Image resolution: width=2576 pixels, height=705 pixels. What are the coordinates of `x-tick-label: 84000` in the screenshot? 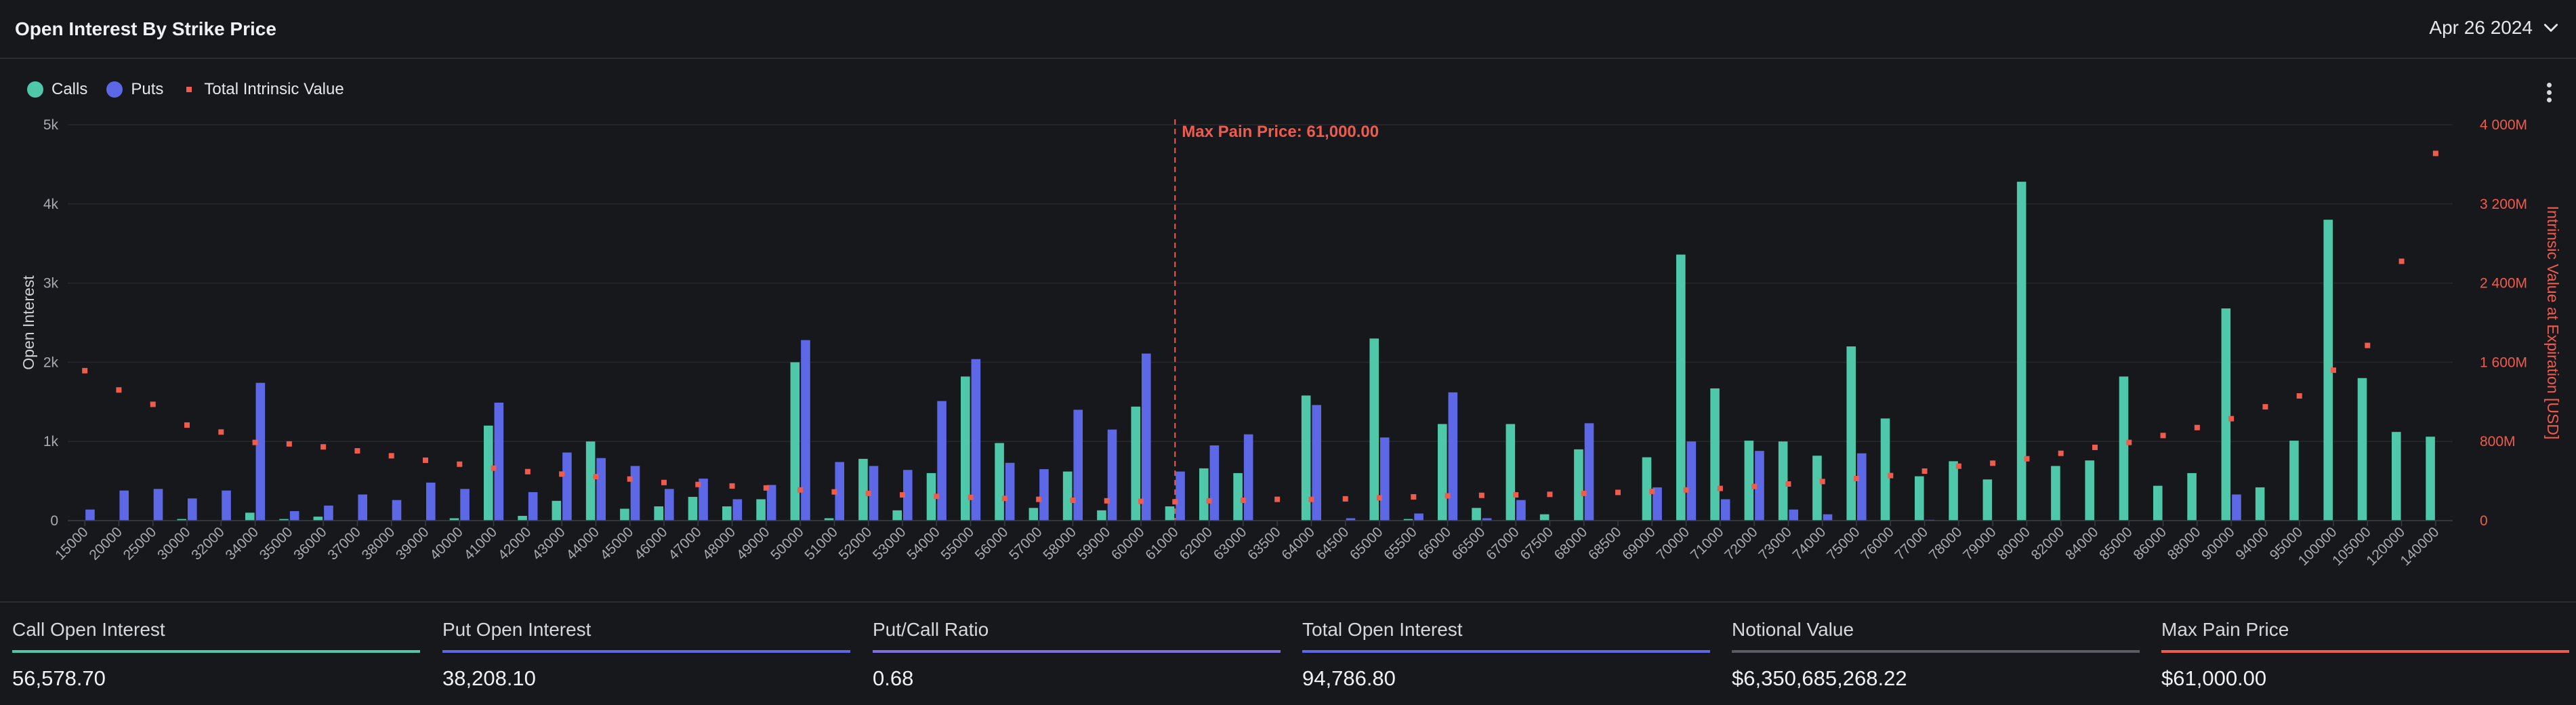 It's located at (2082, 543).